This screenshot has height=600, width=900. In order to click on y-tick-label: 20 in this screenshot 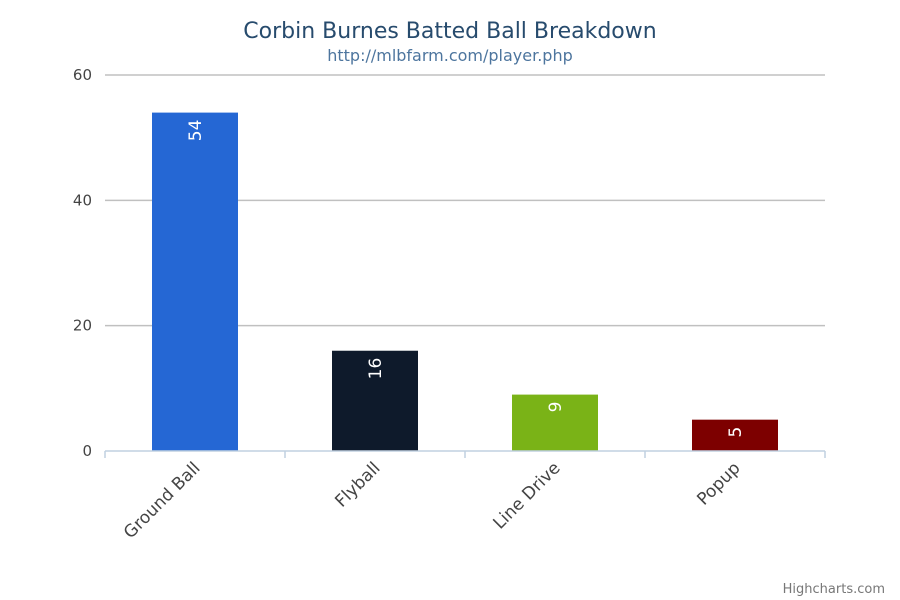, I will do `click(82, 326)`.